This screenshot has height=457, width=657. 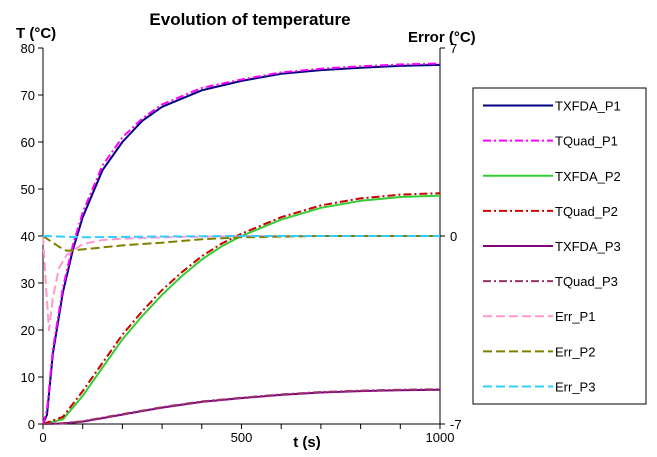 What do you see at coordinates (28, 377) in the screenshot?
I see `y-tick-label: 10` at bounding box center [28, 377].